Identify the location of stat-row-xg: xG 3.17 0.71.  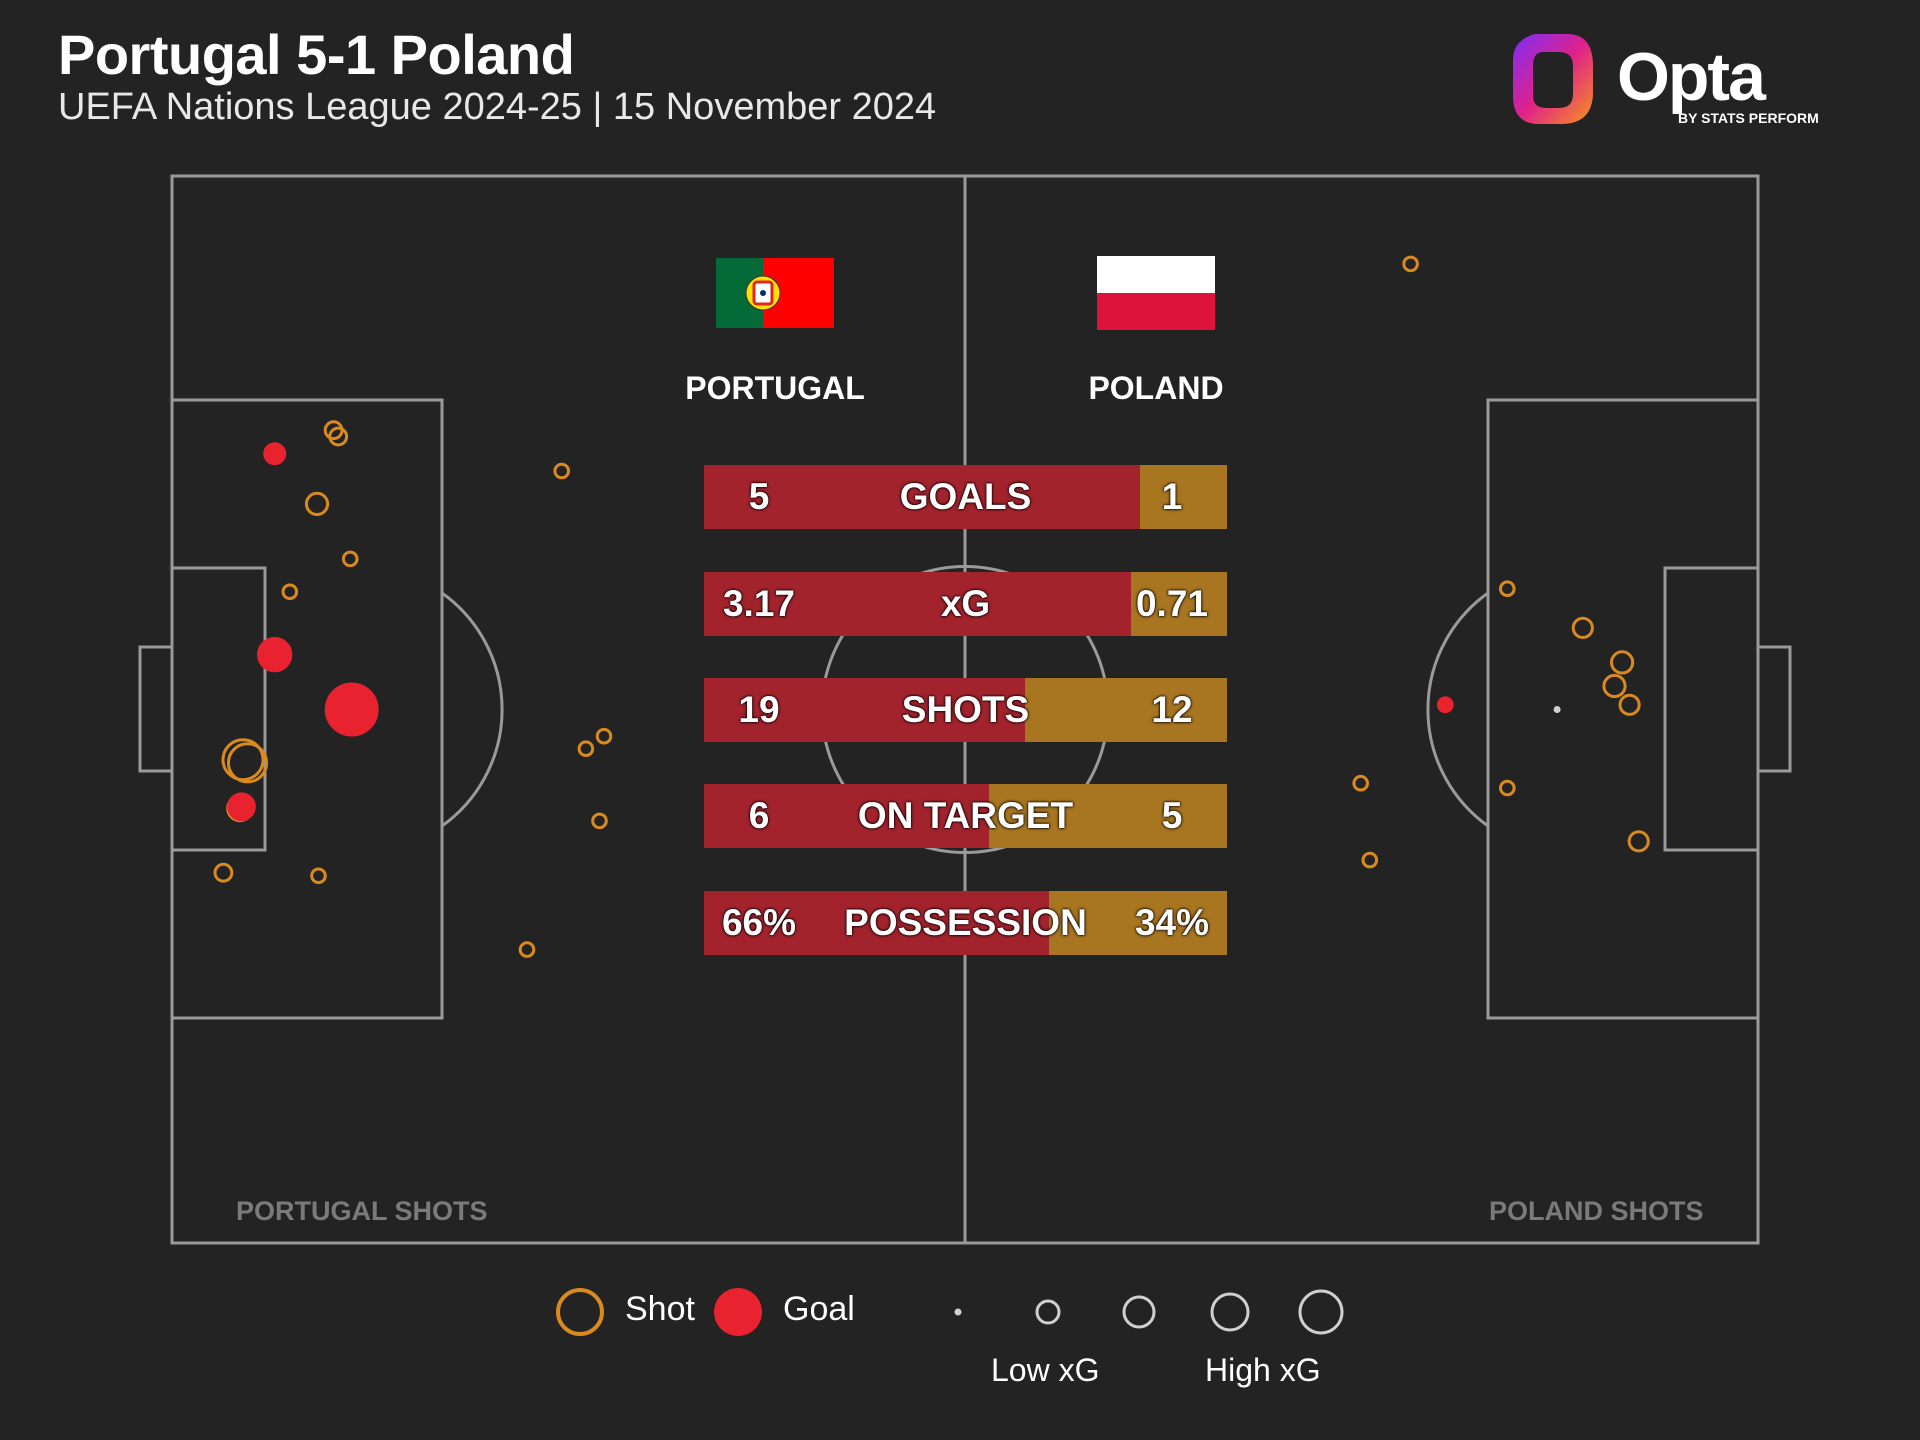
(965, 604).